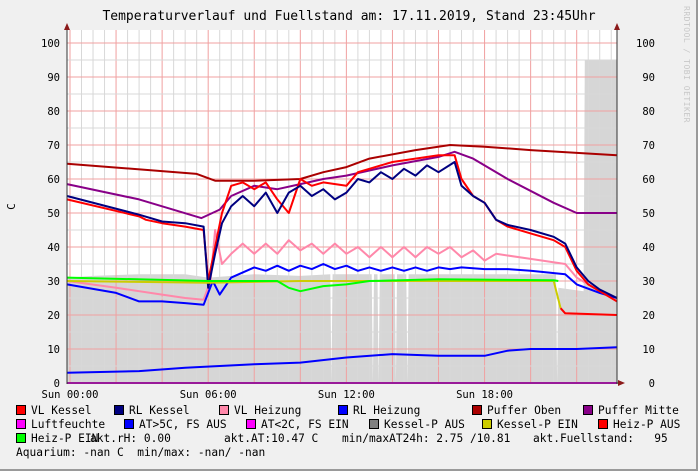 The height and width of the screenshot is (471, 698). I want to click on series-line-puffer-mitte, so click(341, 185).